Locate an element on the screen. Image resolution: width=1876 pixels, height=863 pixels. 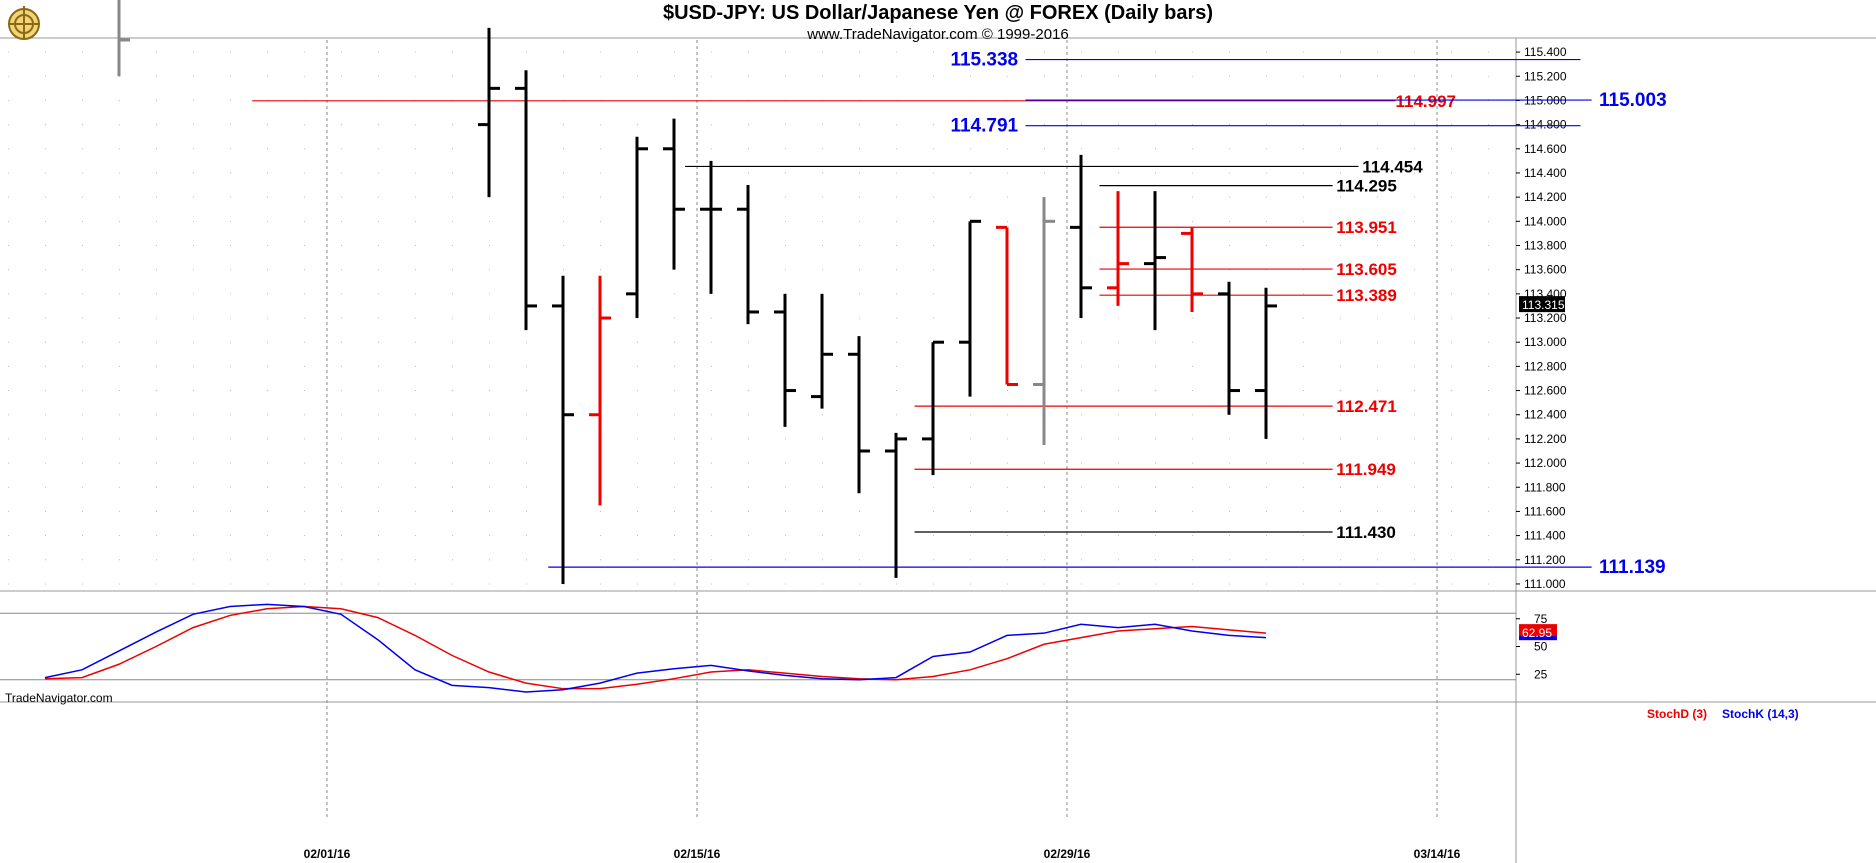
y-tick-label: 112.400 is located at coordinates (1545, 415).